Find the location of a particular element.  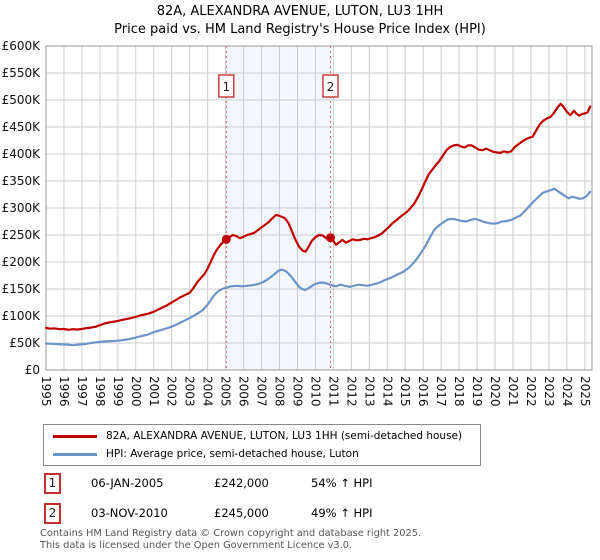

x-axis-label: 2009 is located at coordinates (297, 391).